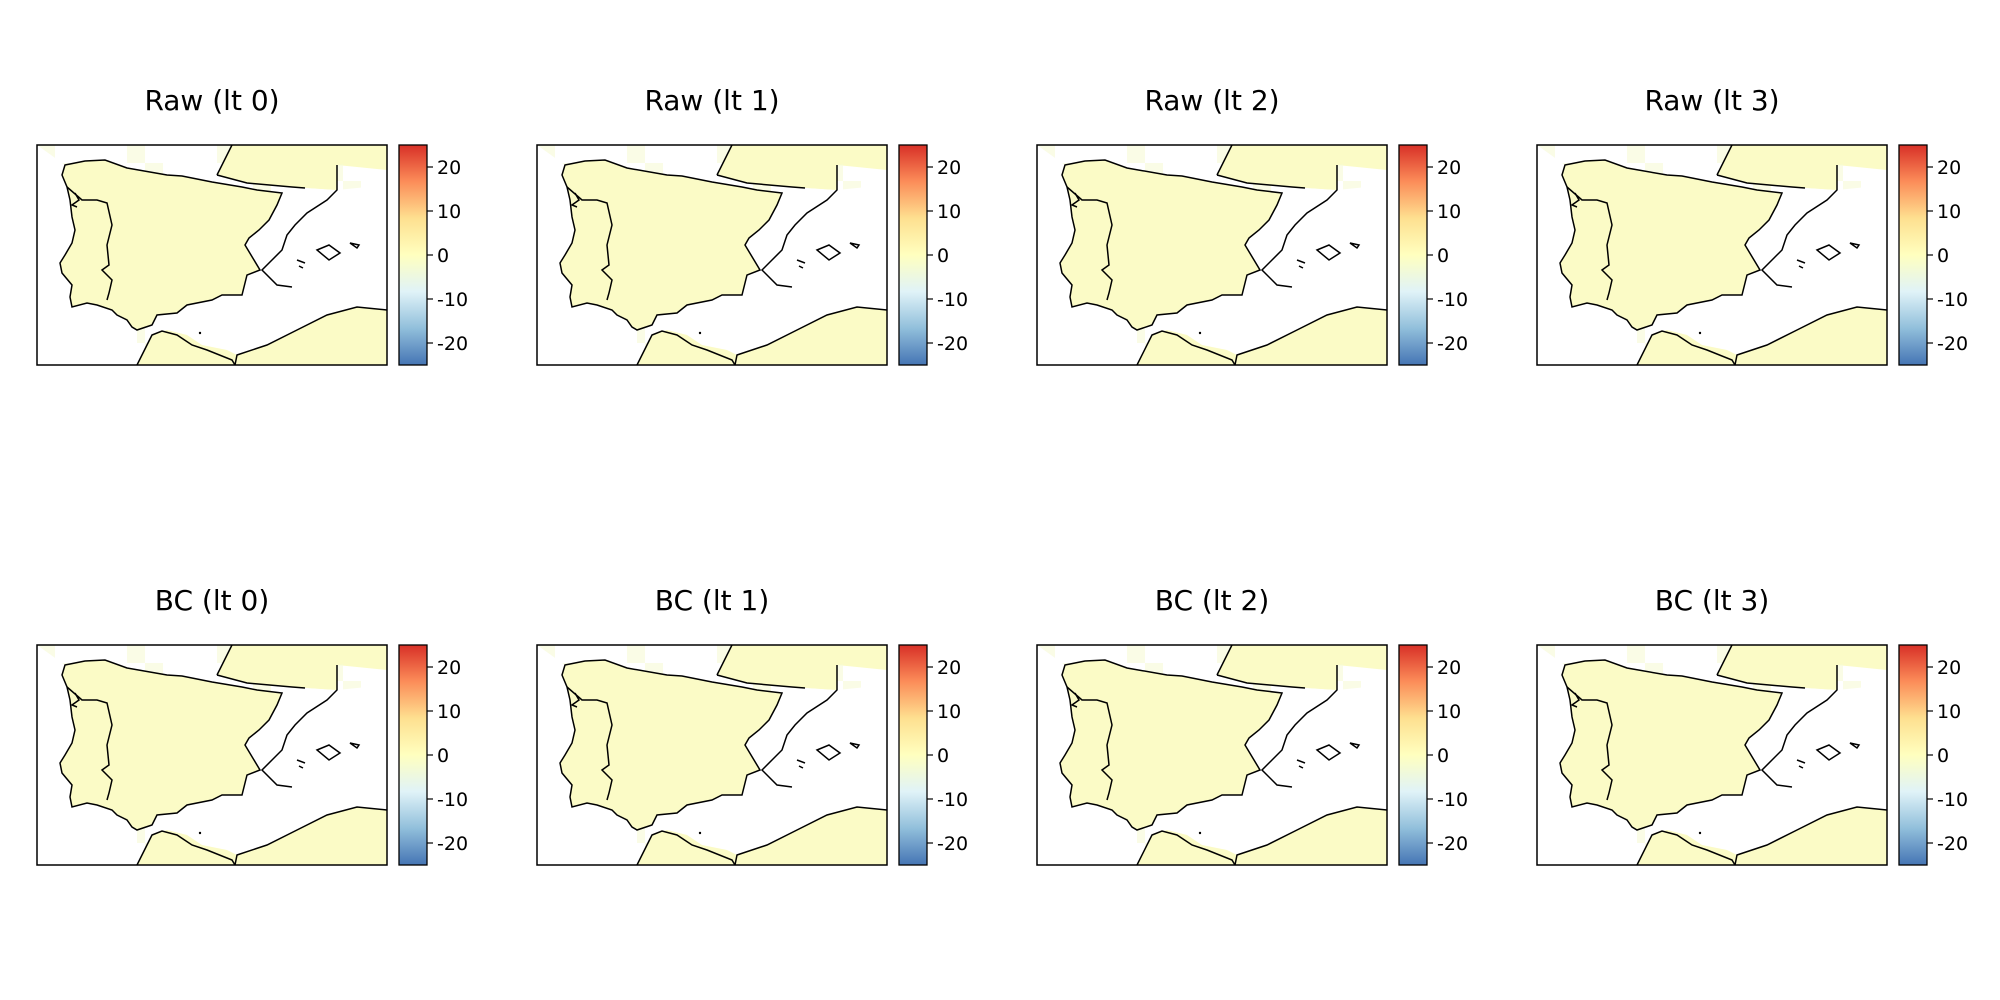 The height and width of the screenshot is (1000, 2000). I want to click on panel-raw-lt-0: Raw (lt 0) 20 10 0 -10 -20, so click(252, 225).